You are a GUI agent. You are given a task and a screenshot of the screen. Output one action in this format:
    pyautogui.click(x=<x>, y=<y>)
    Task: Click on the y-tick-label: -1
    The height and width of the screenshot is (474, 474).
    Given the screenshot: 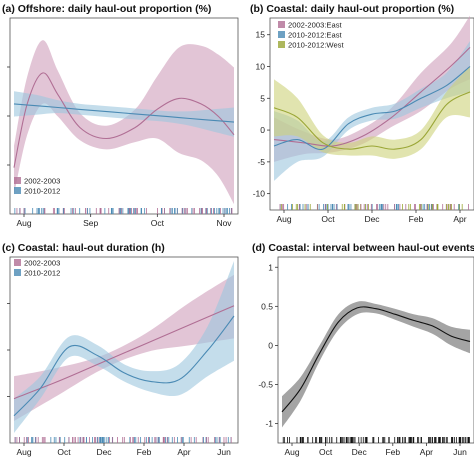 What is the action you would take?
    pyautogui.click(x=269, y=424)
    